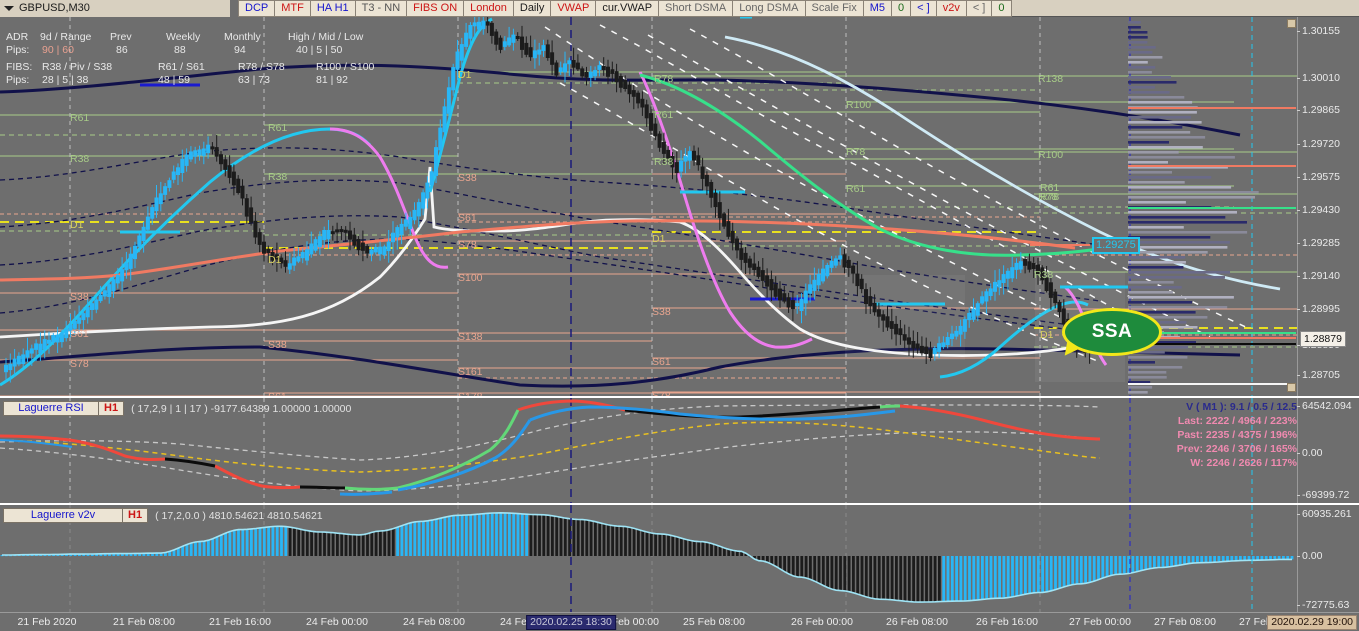  I want to click on v2v-timeframe-badge: H1, so click(136, 515).